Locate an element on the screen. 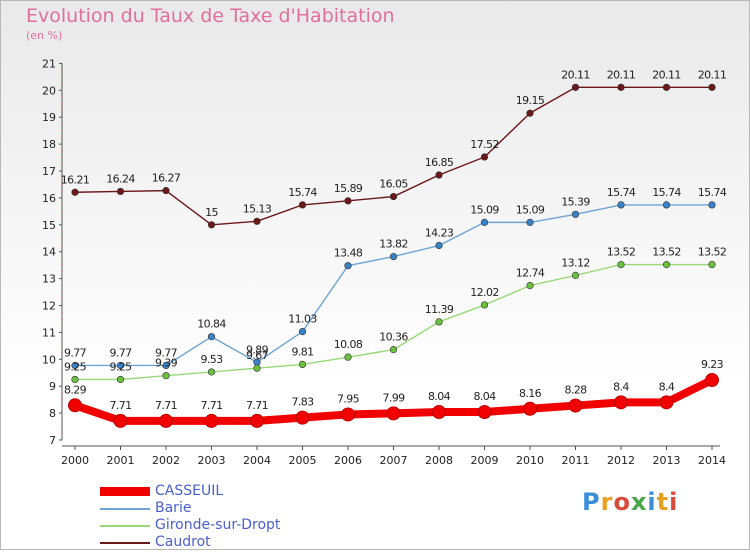 The height and width of the screenshot is (552, 750). legend-label-barie: Barie is located at coordinates (173, 508).